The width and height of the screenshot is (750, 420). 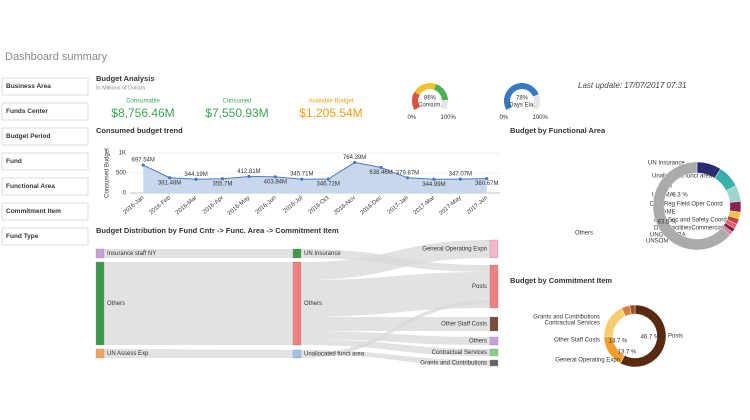 I want to click on data-label: 346.72M, so click(x=328, y=185).